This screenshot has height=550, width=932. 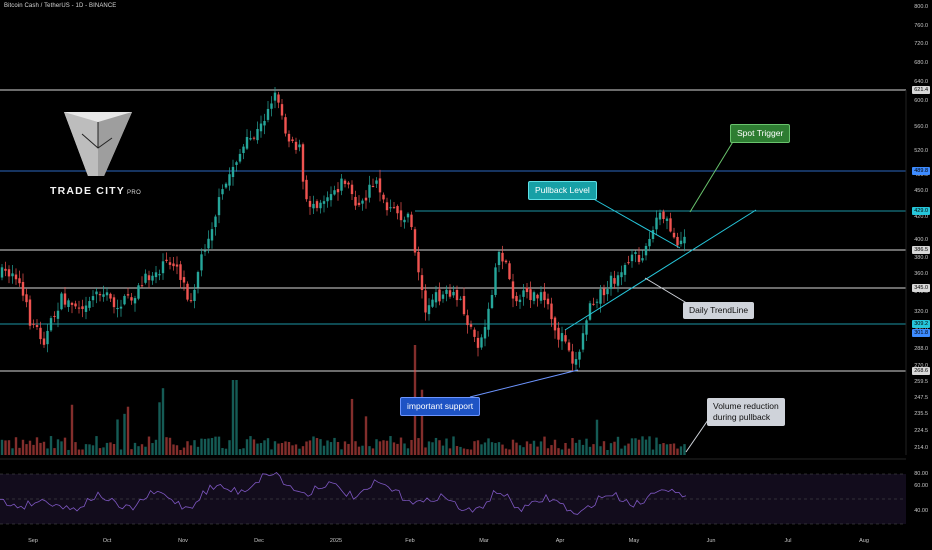 What do you see at coordinates (921, 431) in the screenshot?
I see `price-axis-label: 224.5` at bounding box center [921, 431].